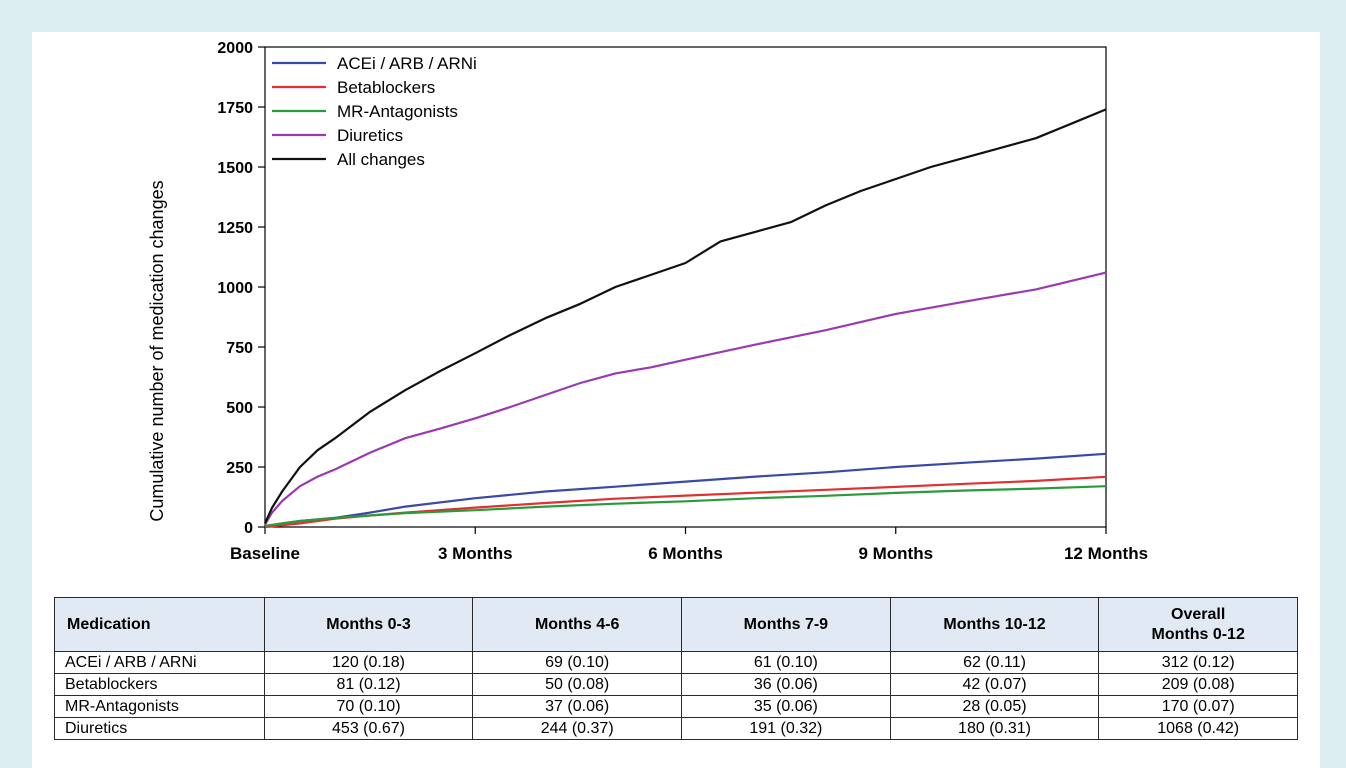  Describe the element at coordinates (1198, 662) in the screenshot. I see `table-cell: 312 (0.12)` at that location.